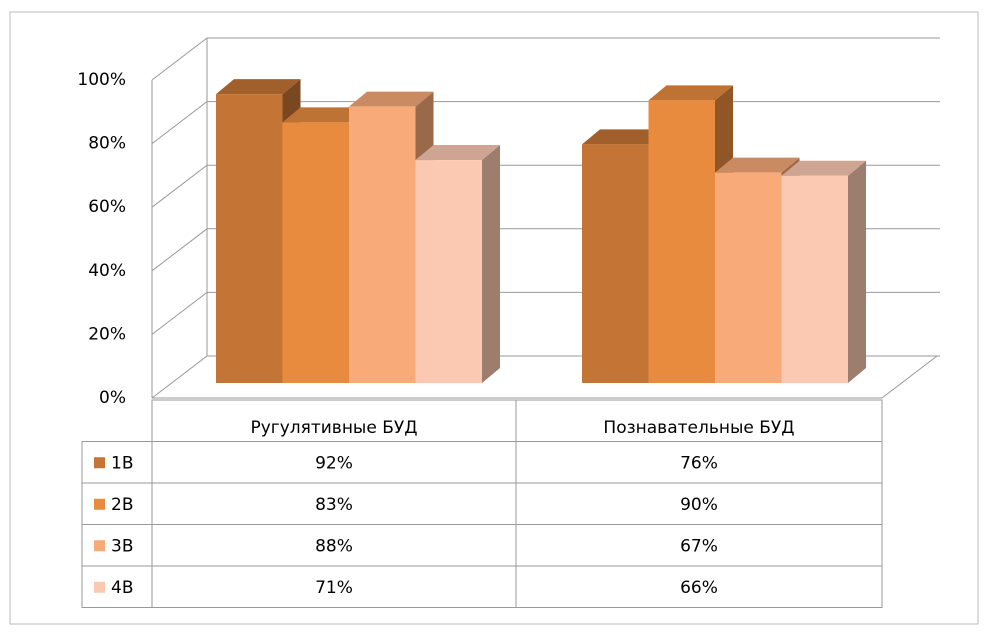  I want to click on y-tick-label: 40%, so click(107, 271).